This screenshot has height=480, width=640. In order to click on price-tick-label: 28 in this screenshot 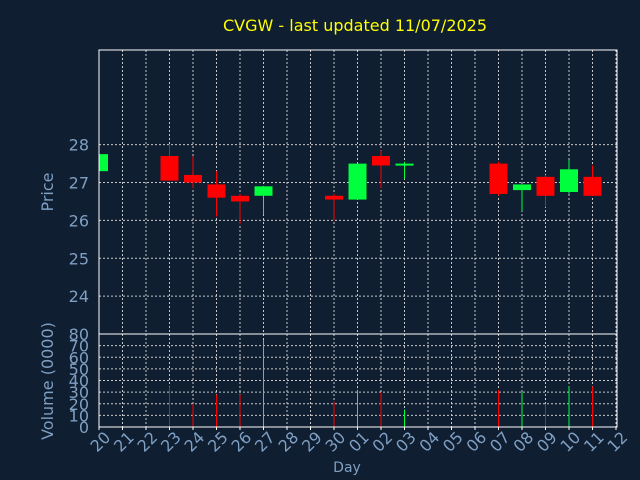, I will do `click(79, 145)`.